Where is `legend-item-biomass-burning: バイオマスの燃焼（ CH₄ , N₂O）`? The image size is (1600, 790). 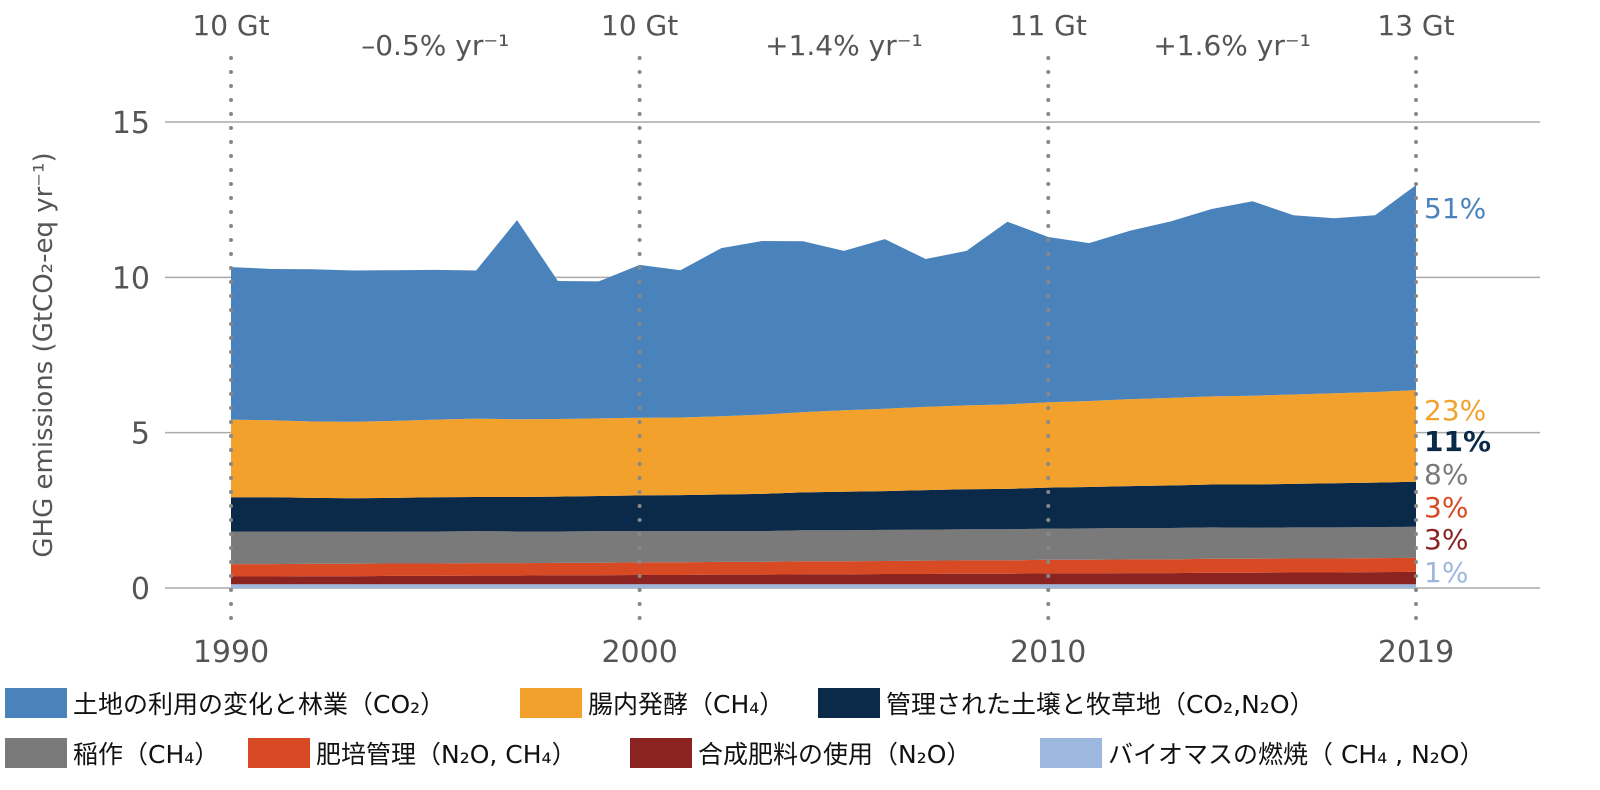 legend-item-biomass-burning: バイオマスの燃焼（ CH₄ , N₂O） is located at coordinates (1262, 753).